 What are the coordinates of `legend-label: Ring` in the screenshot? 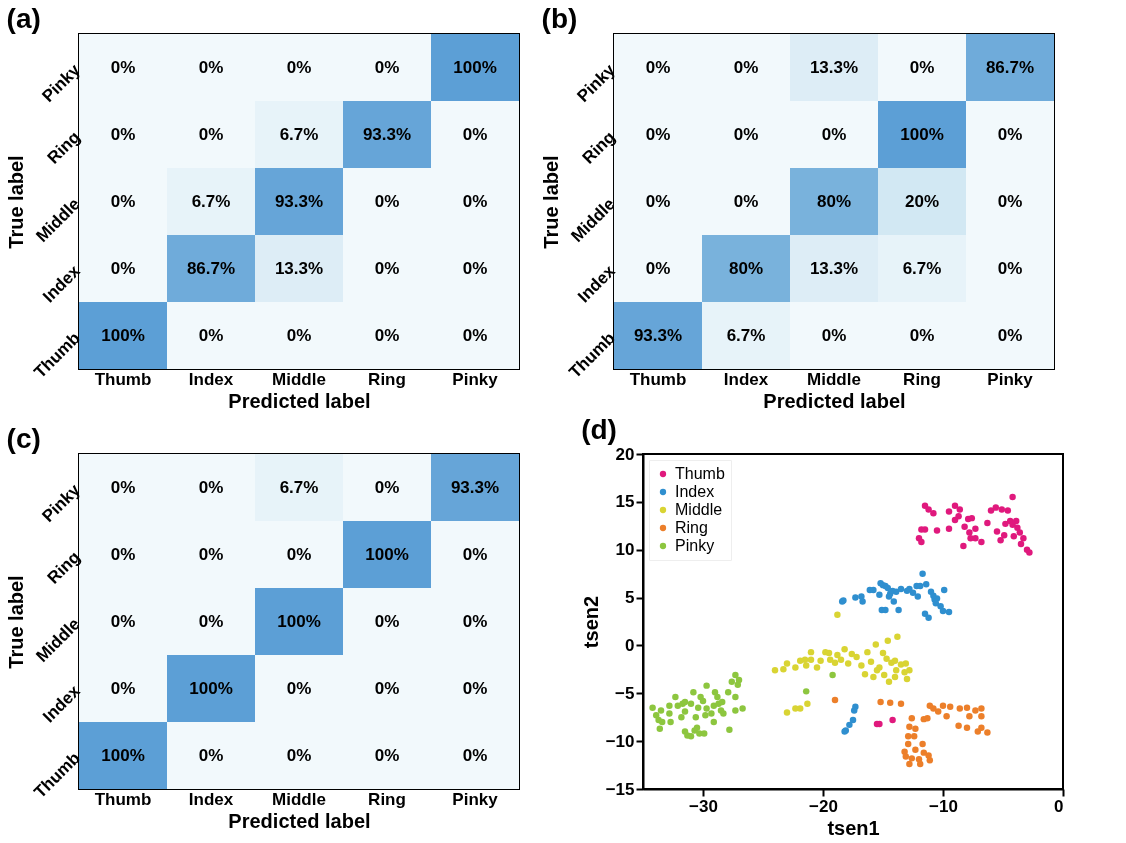 It's located at (691, 527).